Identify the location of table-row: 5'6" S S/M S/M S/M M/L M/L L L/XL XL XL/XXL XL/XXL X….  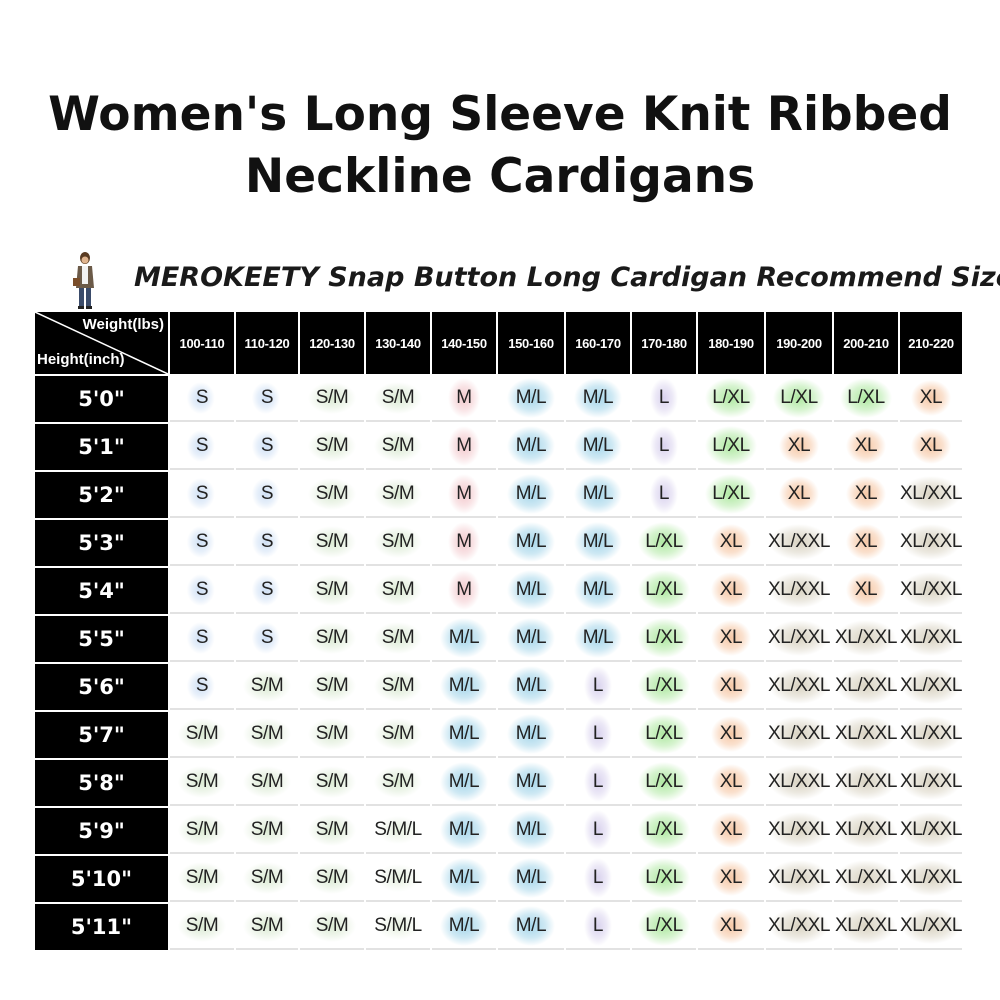
(498, 687).